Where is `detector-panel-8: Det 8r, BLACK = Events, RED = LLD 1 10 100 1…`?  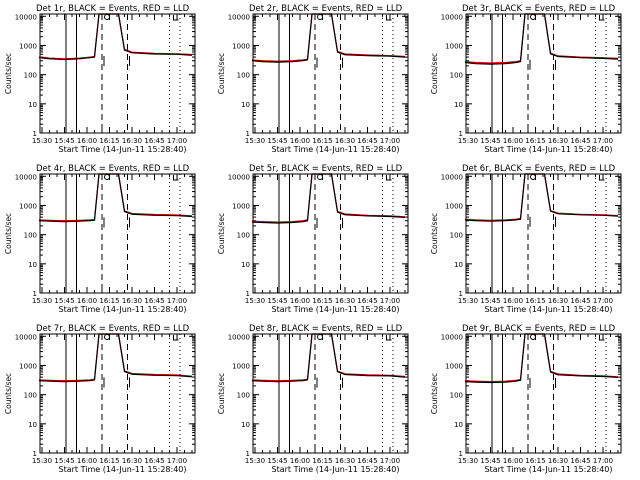 detector-panel-8: Det 8r, BLACK = Events, RED = LLD 1 10 100 1… is located at coordinates (313, 399).